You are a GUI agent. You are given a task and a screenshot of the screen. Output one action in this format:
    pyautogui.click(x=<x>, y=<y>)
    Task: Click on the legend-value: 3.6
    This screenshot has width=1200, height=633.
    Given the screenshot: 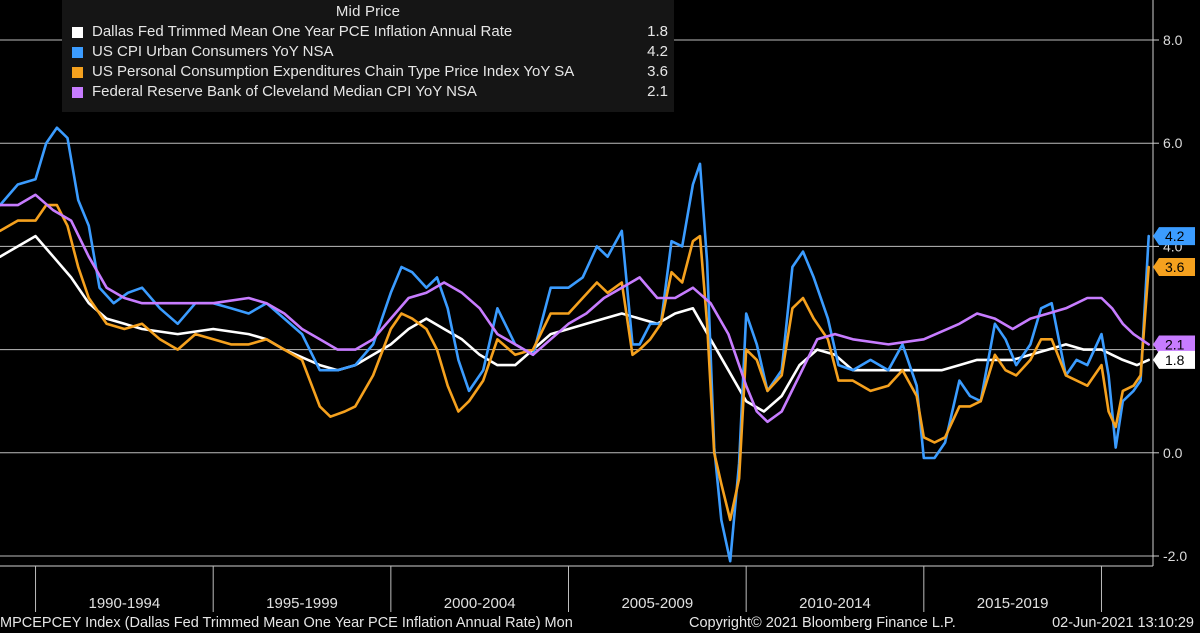 What is the action you would take?
    pyautogui.click(x=657, y=71)
    